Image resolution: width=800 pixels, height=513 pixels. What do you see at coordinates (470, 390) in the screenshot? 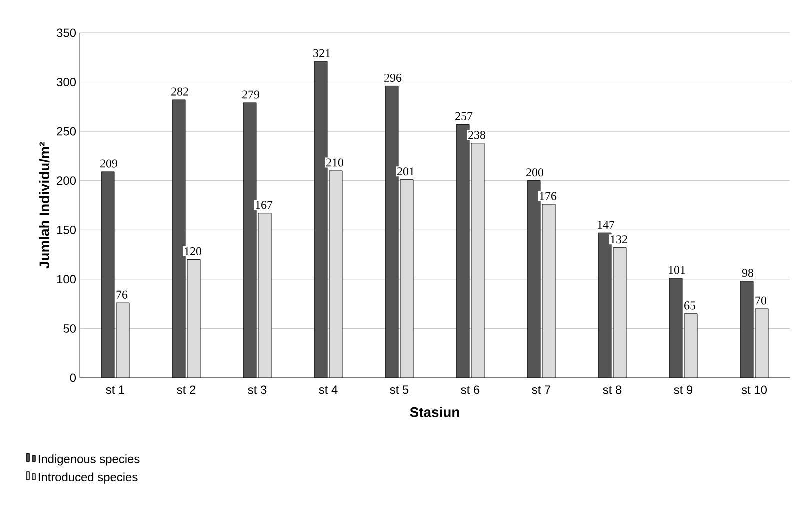
I see `x-tick-label: st 6` at bounding box center [470, 390].